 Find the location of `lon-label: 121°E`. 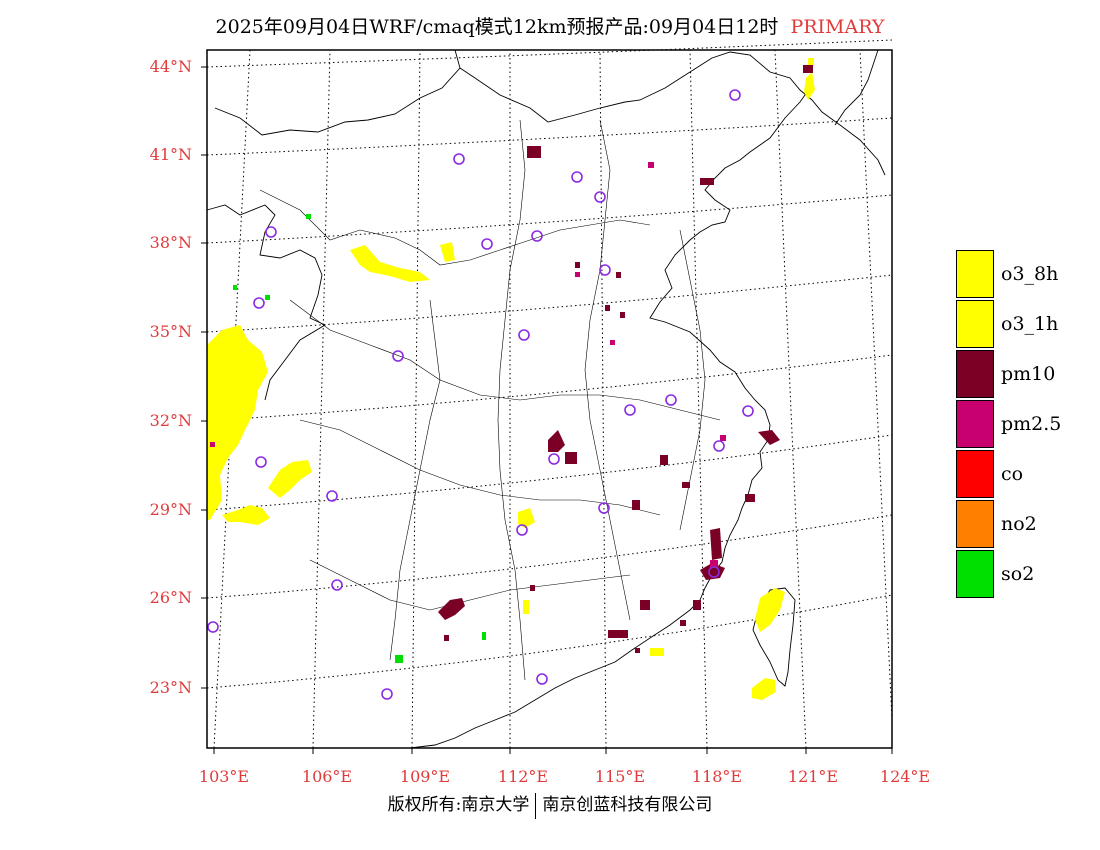

lon-label: 121°E is located at coordinates (813, 776).